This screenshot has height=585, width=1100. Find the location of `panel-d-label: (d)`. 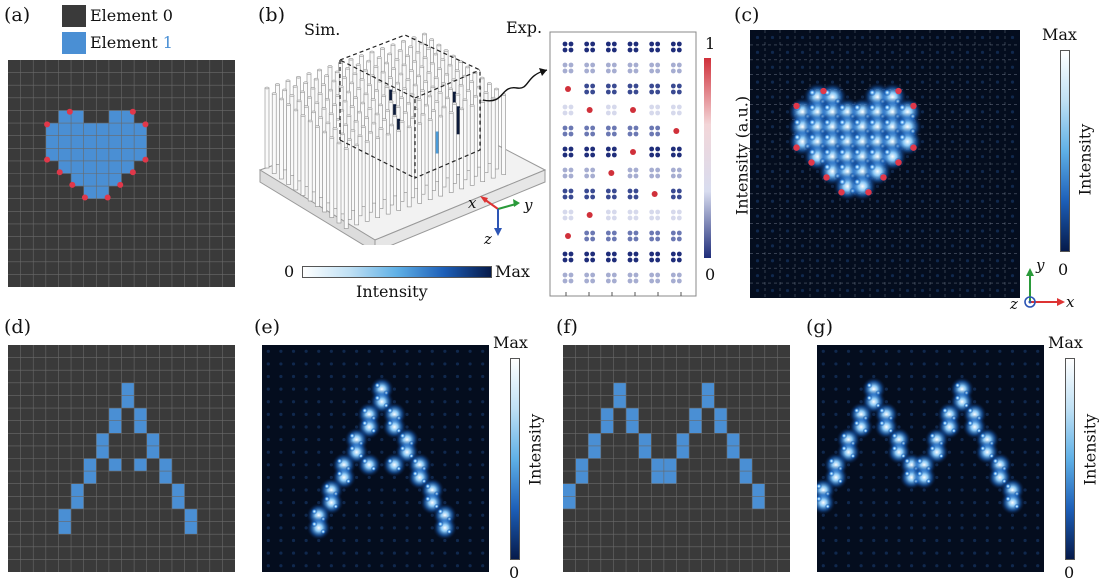

panel-d-label: (d) is located at coordinates (17, 327).